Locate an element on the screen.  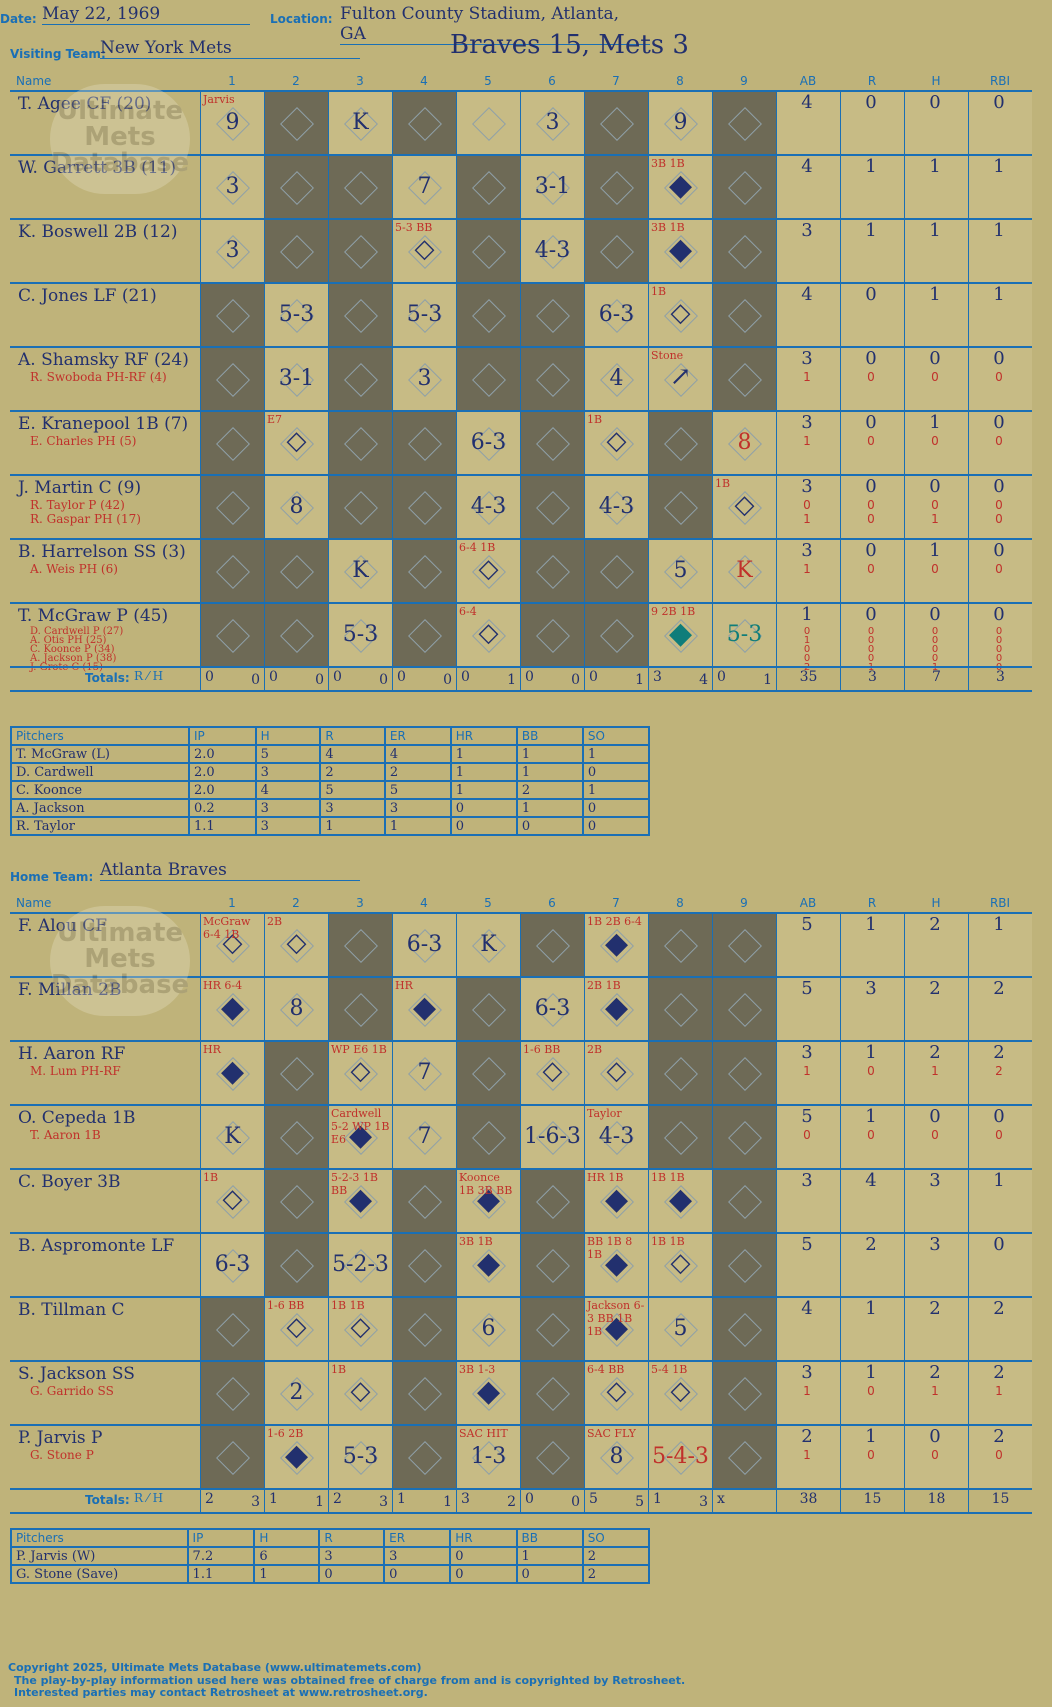
pitcher-row: D. Cardwell 2.0 3 2 2 1 1 0 is located at coordinates (330, 772).